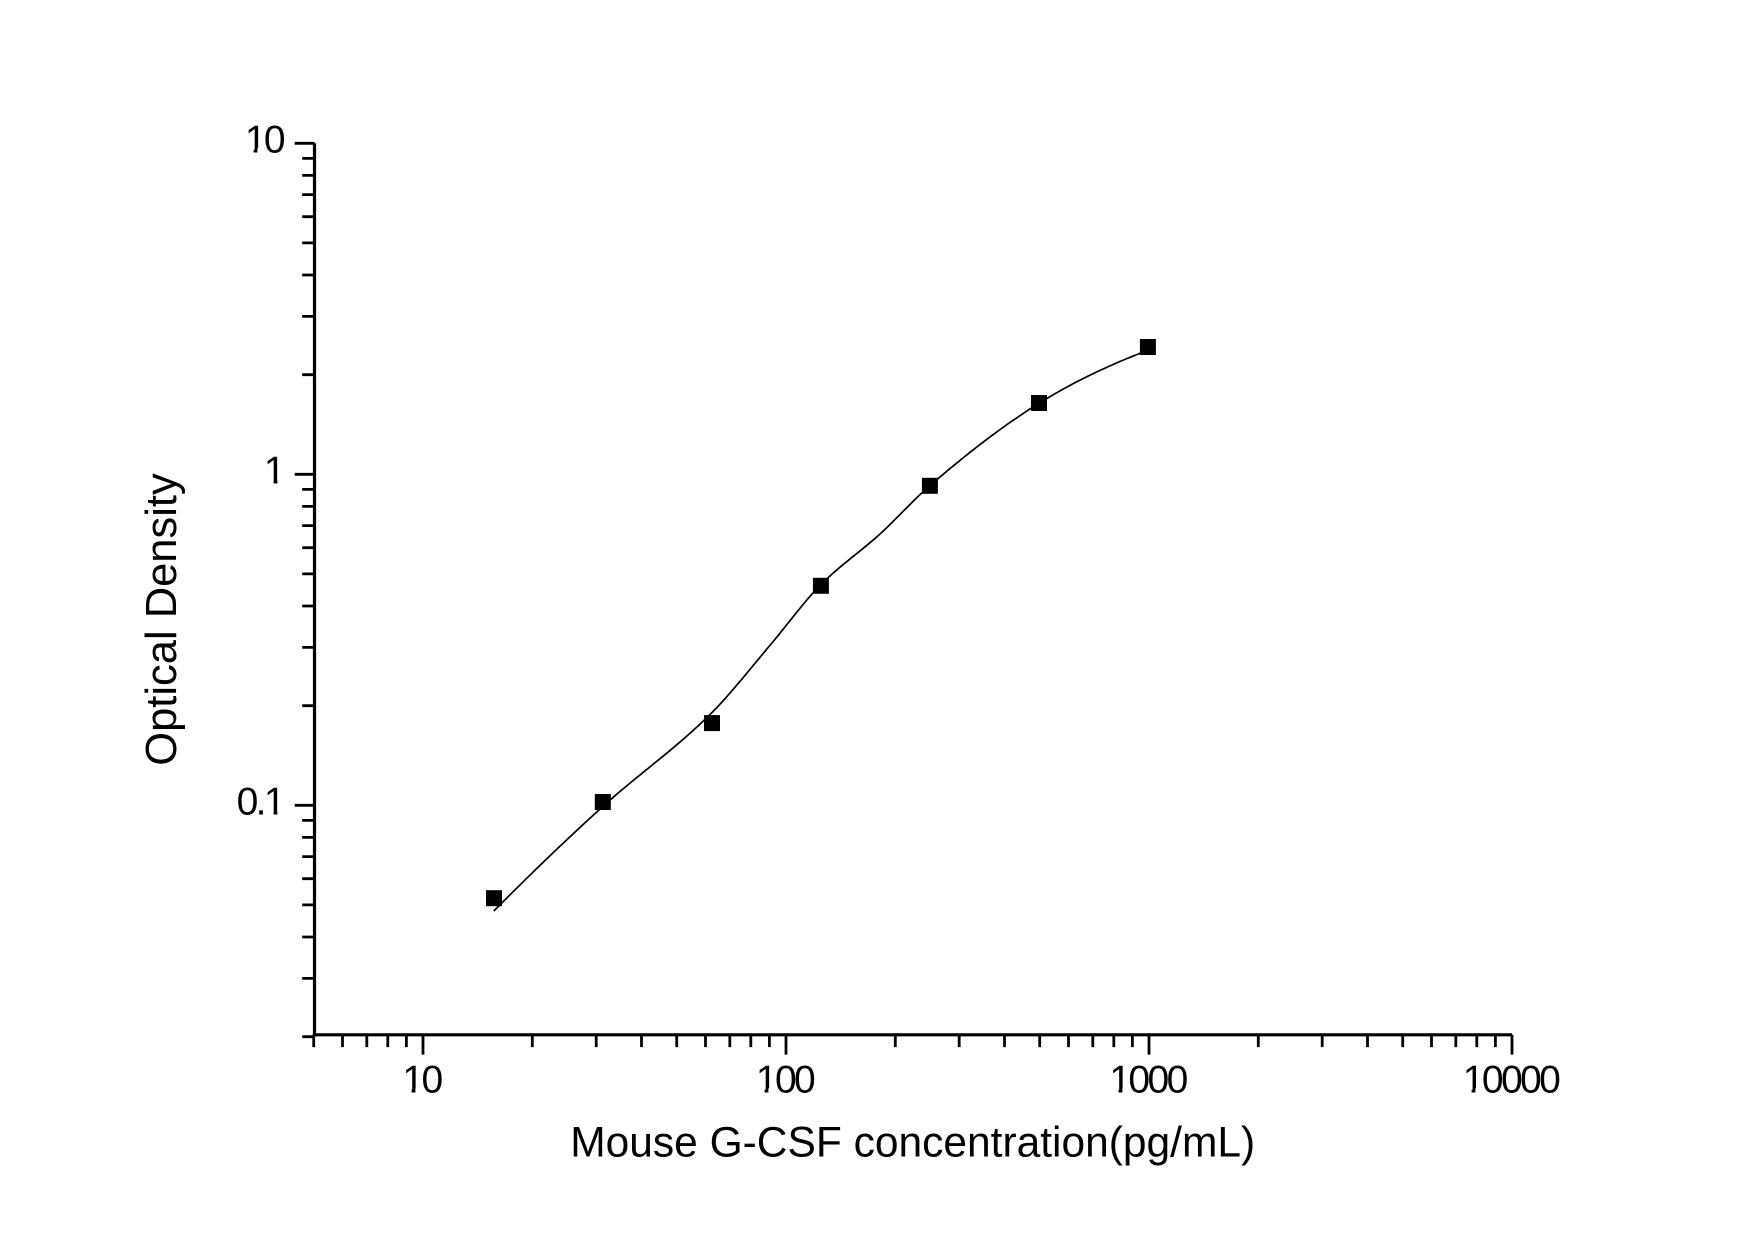 The height and width of the screenshot is (1245, 1755). Describe the element at coordinates (1511, 1080) in the screenshot. I see `svg-text: 10000` at that location.